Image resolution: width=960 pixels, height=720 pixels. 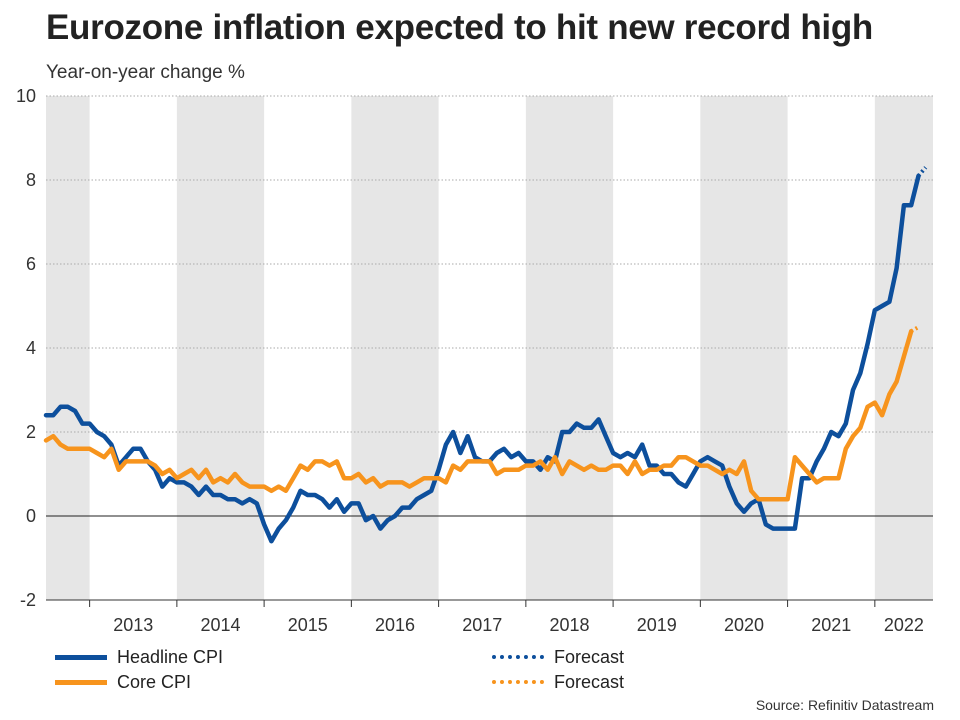 What do you see at coordinates (308, 625) in the screenshot?
I see `x-tick-label: 2015` at bounding box center [308, 625].